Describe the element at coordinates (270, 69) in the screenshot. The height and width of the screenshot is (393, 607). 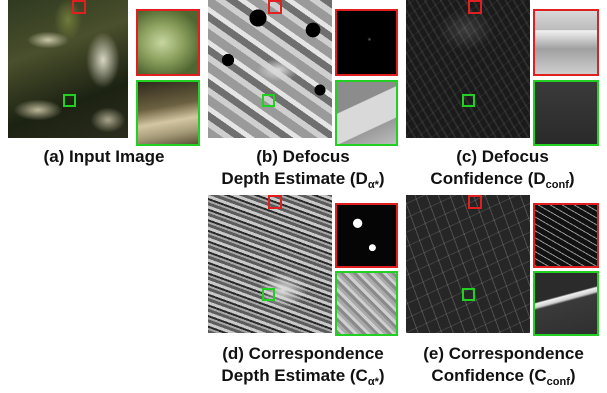
I see `defocus-depth-image` at that location.